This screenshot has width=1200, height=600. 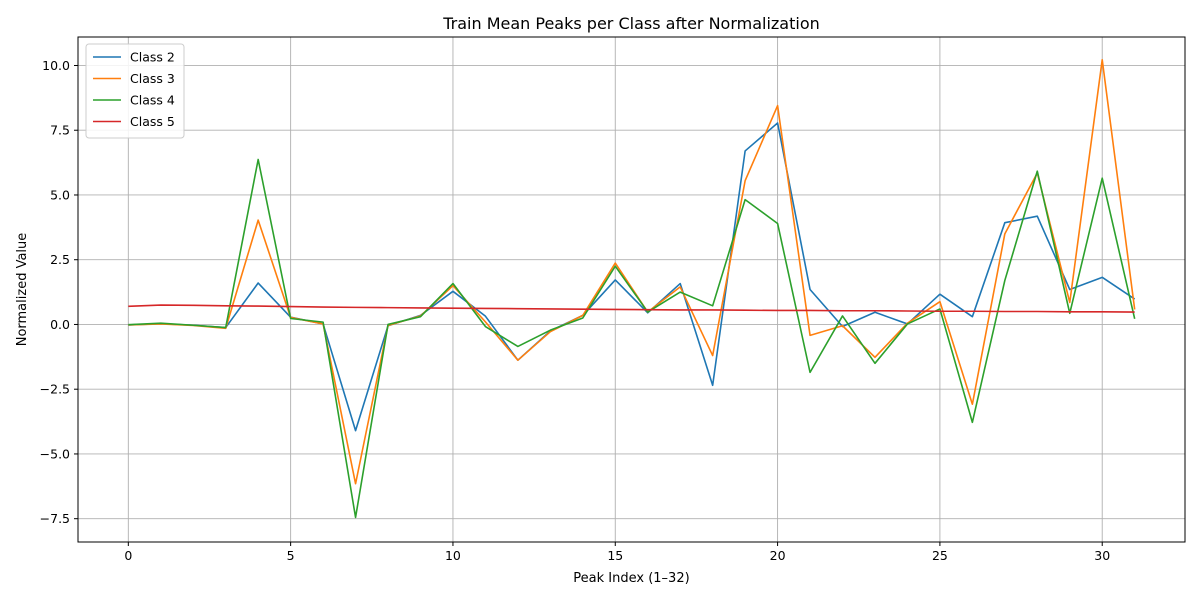 I want to click on x-tick-label: 5, so click(x=291, y=555).